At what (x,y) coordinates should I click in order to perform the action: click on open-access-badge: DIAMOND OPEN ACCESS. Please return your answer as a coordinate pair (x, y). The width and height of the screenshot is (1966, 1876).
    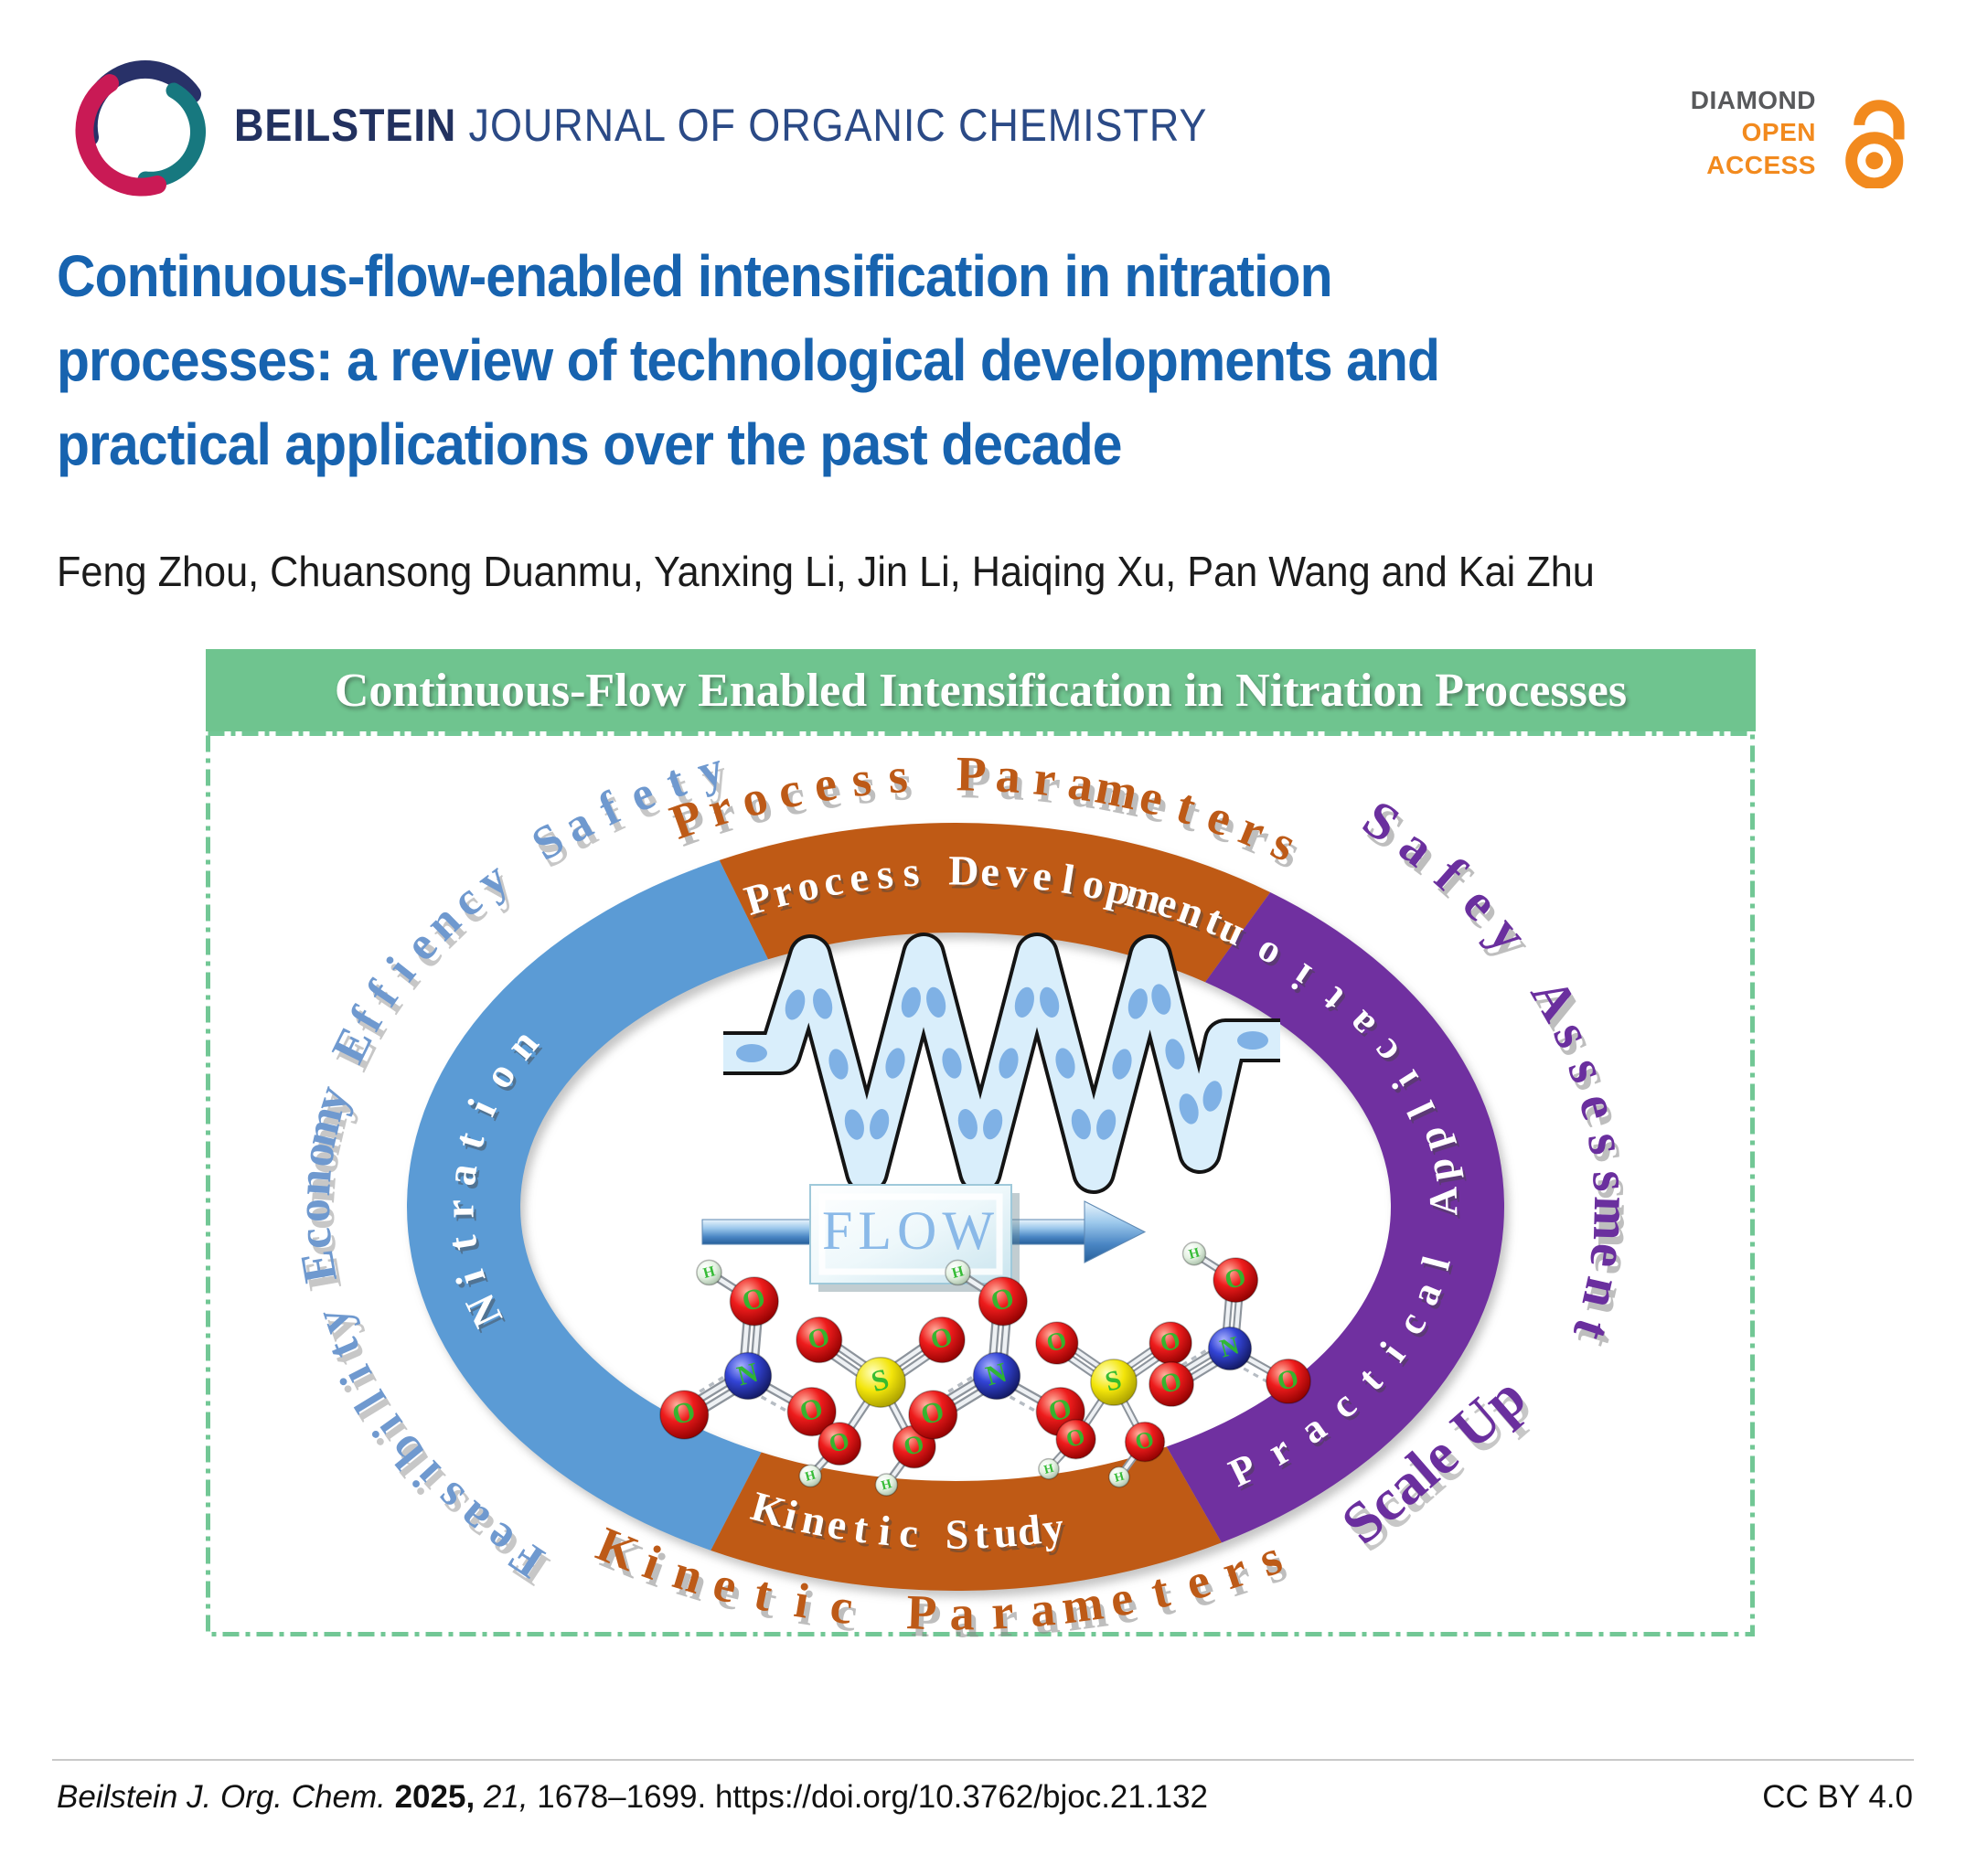
    Looking at the image, I should click on (1803, 136).